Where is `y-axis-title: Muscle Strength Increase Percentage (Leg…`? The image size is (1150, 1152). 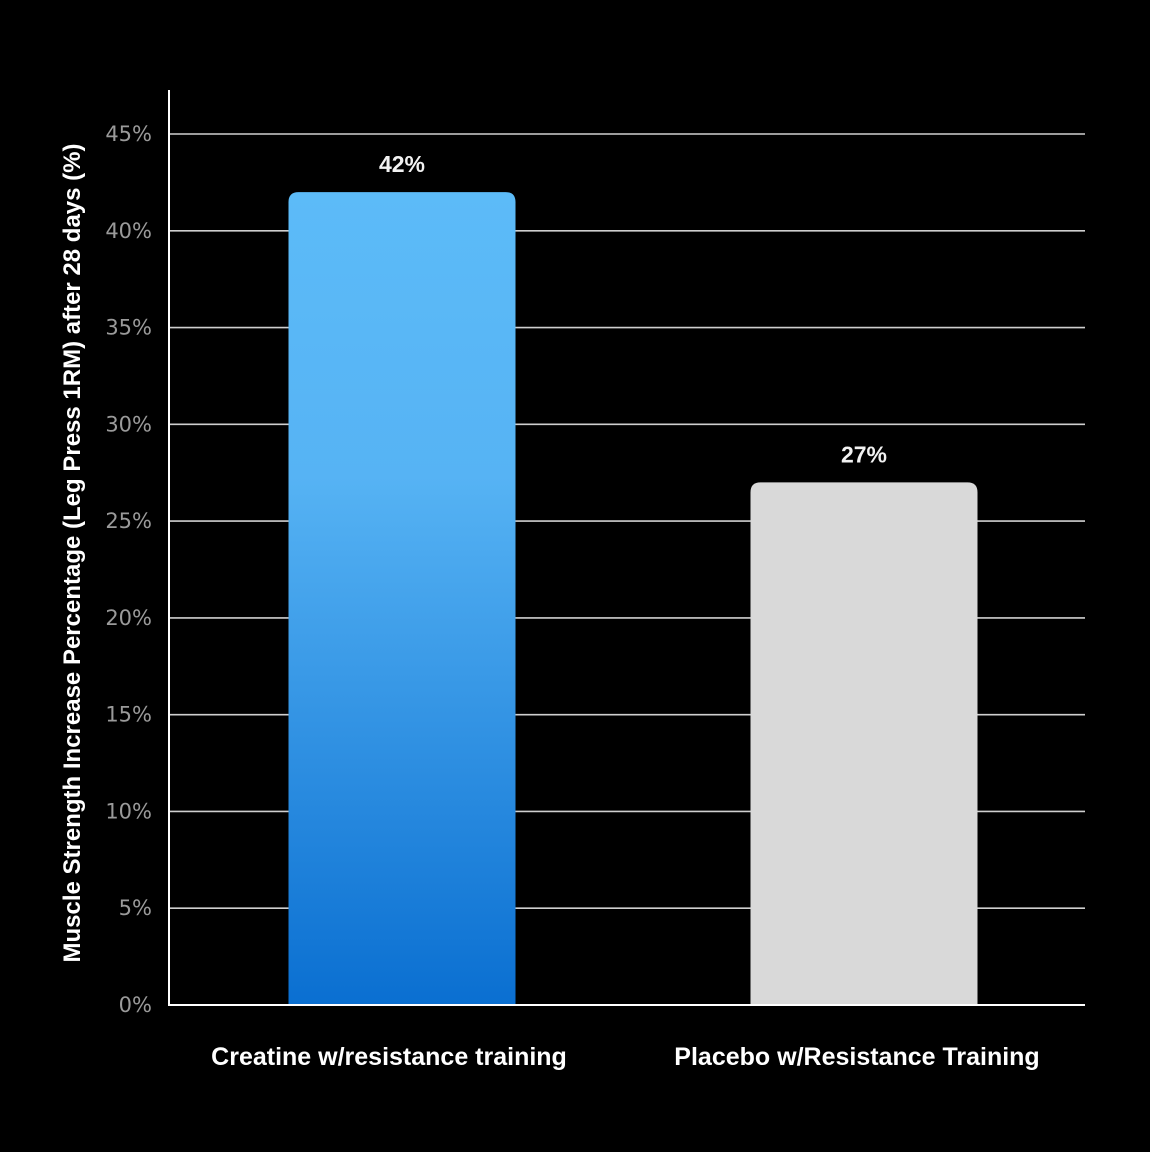 y-axis-title: Muscle Strength Increase Percentage (Leg… is located at coordinates (72, 553).